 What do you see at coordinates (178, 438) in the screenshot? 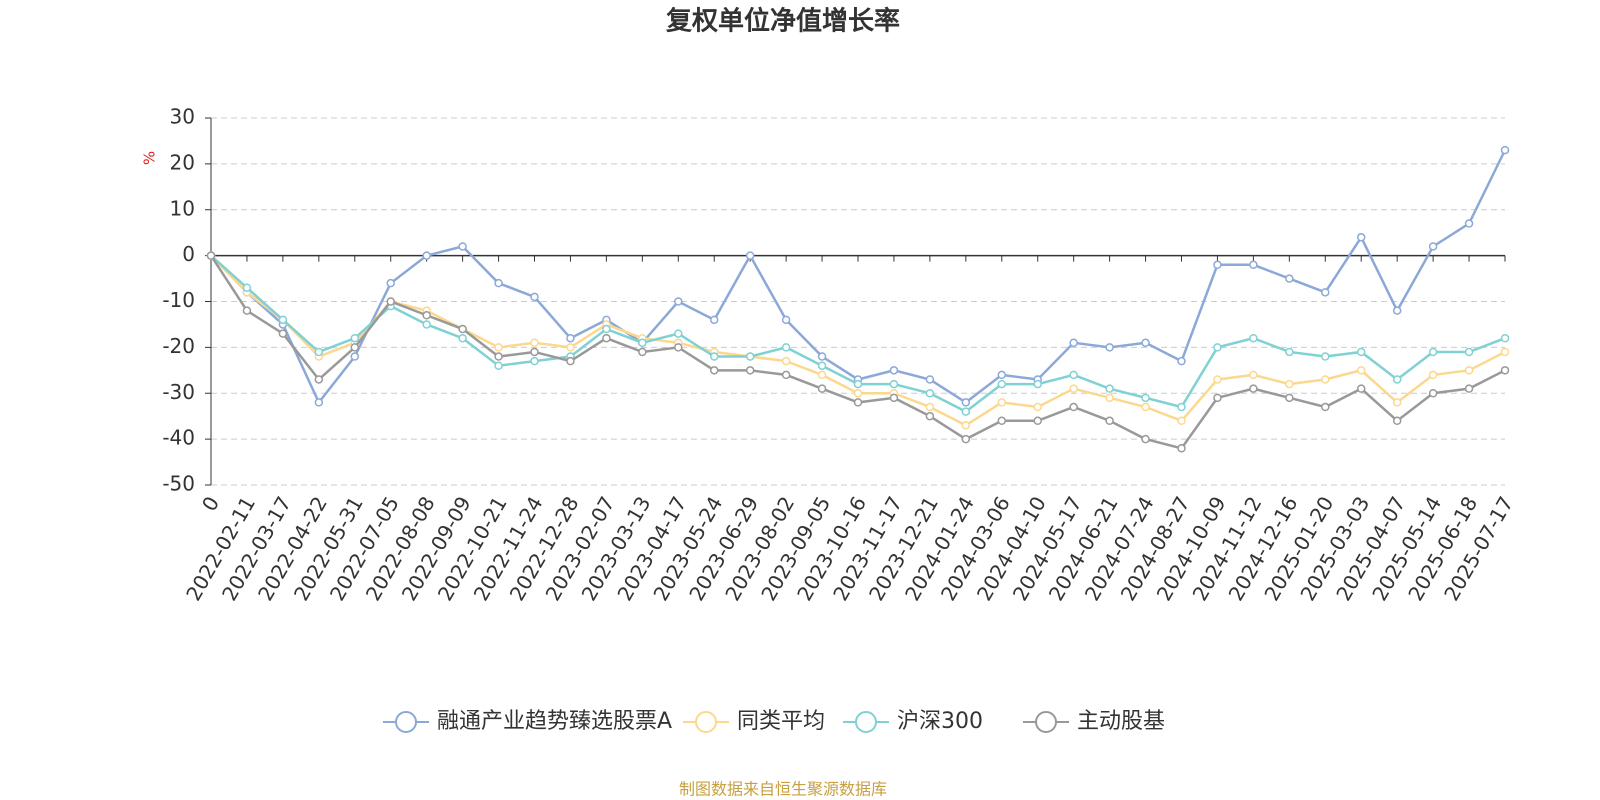
I see `y-tick-label: -40` at bounding box center [178, 438].